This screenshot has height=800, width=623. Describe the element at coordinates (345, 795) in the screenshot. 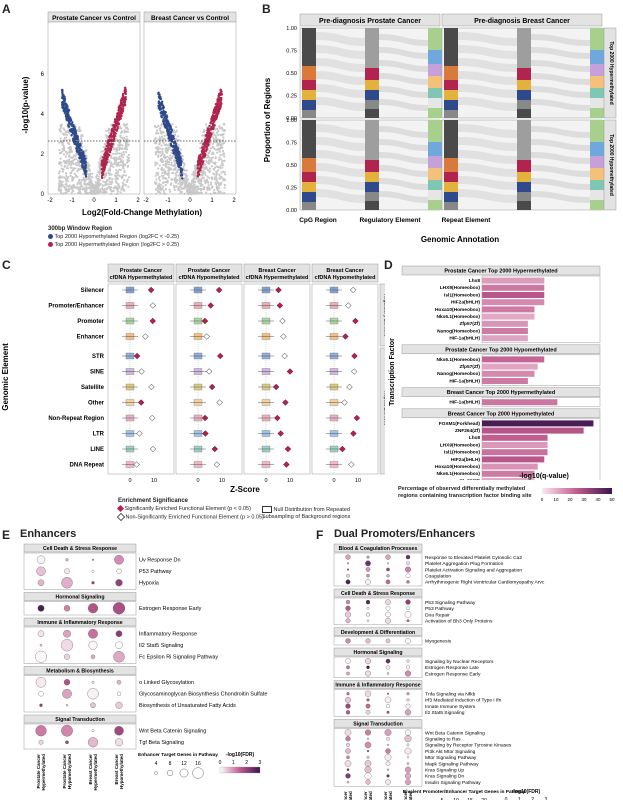

I see `dotplot-col-label: Prostate Cancer` at that location.